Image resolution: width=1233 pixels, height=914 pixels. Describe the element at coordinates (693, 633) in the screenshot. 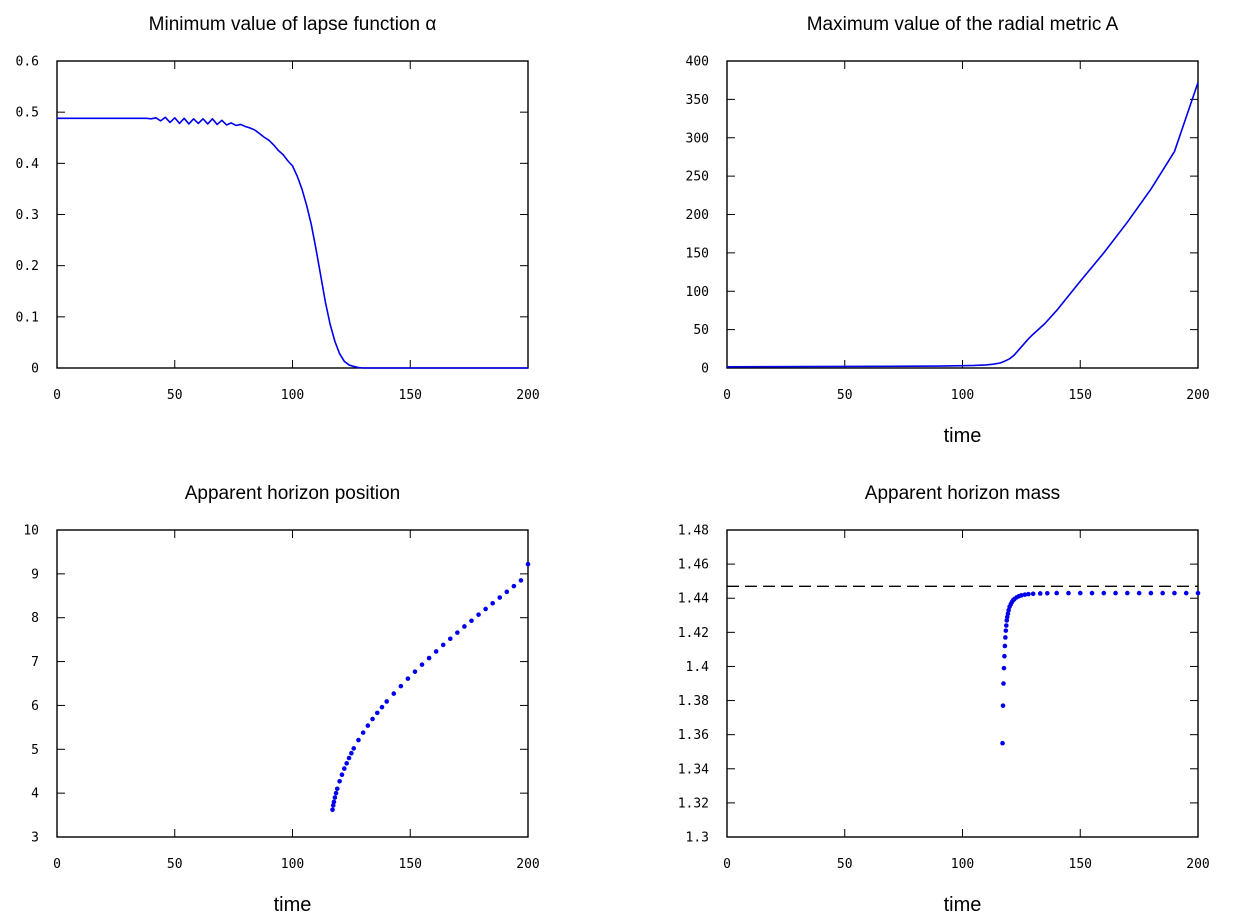

I see `y-tick-label: 1.42` at that location.